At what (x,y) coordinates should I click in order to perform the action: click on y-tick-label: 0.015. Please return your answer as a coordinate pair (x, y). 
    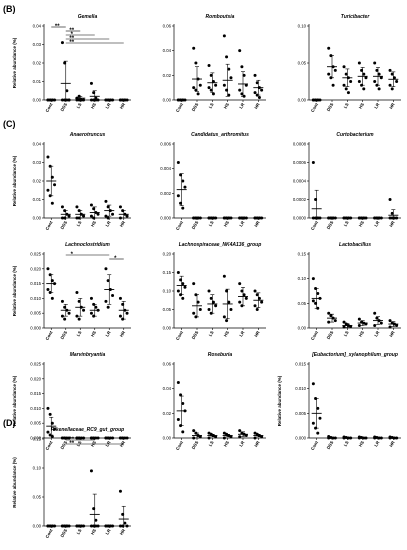
    Looking at the image, I should click on (300, 364).